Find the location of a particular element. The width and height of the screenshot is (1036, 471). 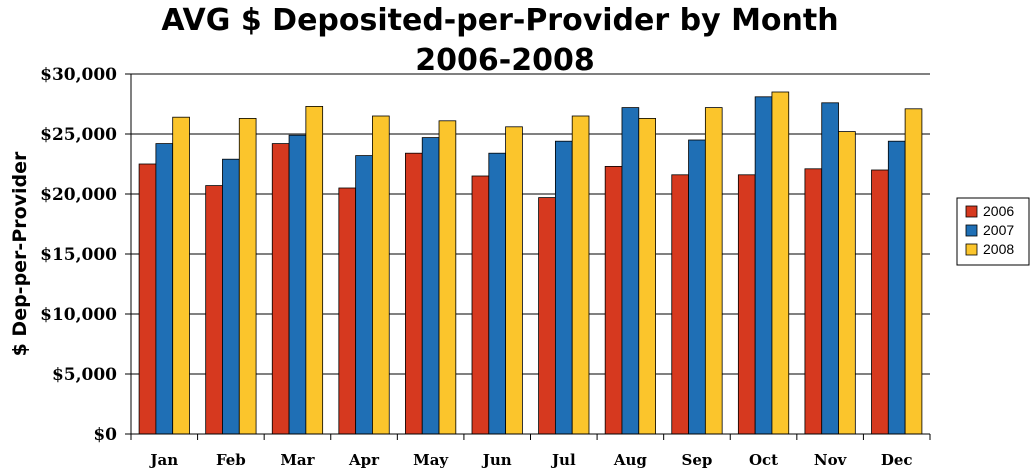

bar-2007-sep is located at coordinates (697, 287).